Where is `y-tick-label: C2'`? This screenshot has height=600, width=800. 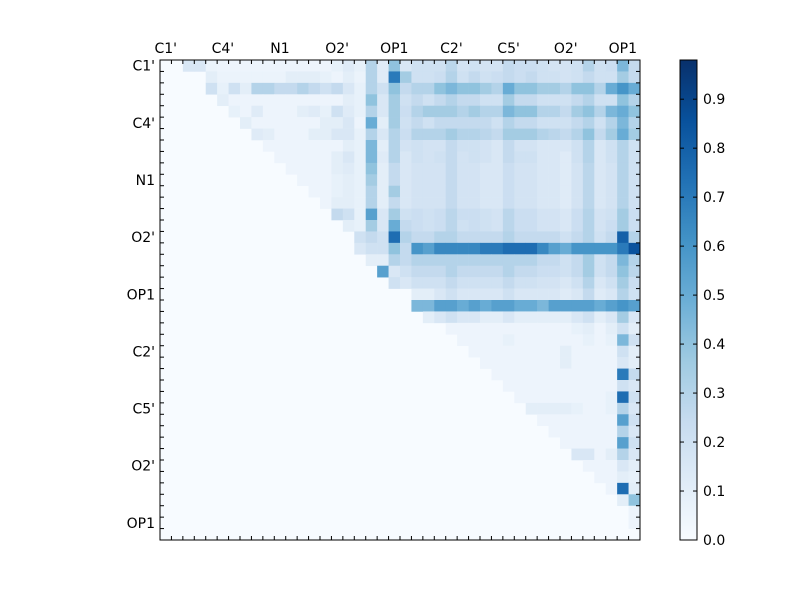 y-tick-label: C2' is located at coordinates (143, 352).